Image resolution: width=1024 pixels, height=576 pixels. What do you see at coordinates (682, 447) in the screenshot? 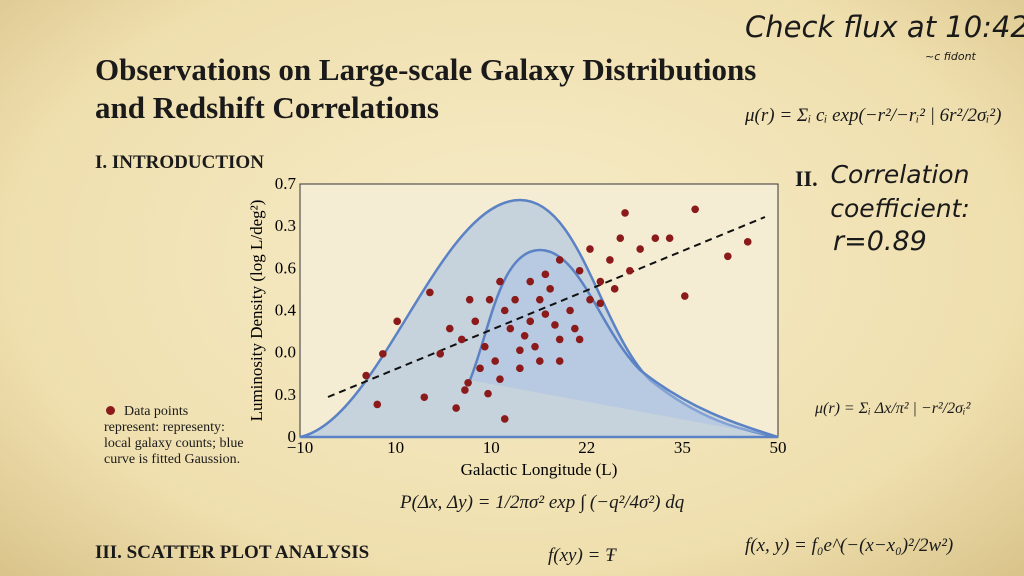
I see `x-tick-label: 35` at bounding box center [682, 447].